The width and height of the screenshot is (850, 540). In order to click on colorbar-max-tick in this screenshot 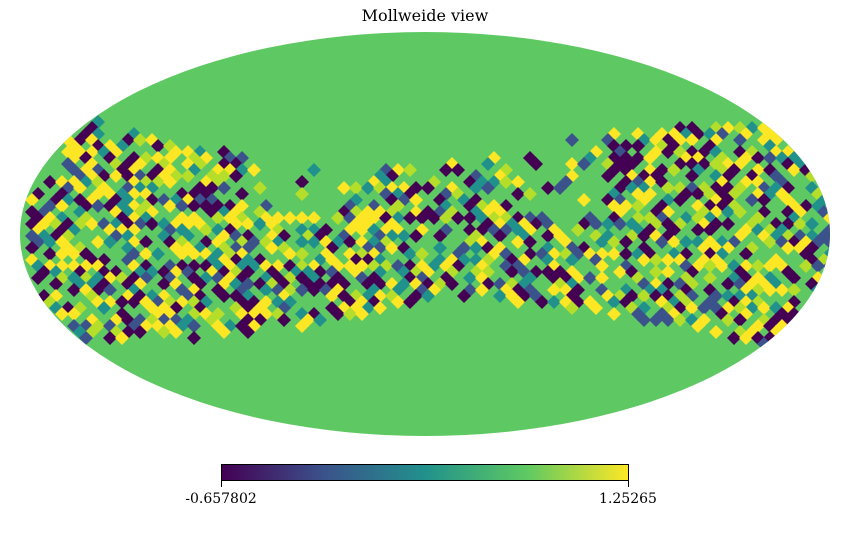, I will do `click(628, 484)`.